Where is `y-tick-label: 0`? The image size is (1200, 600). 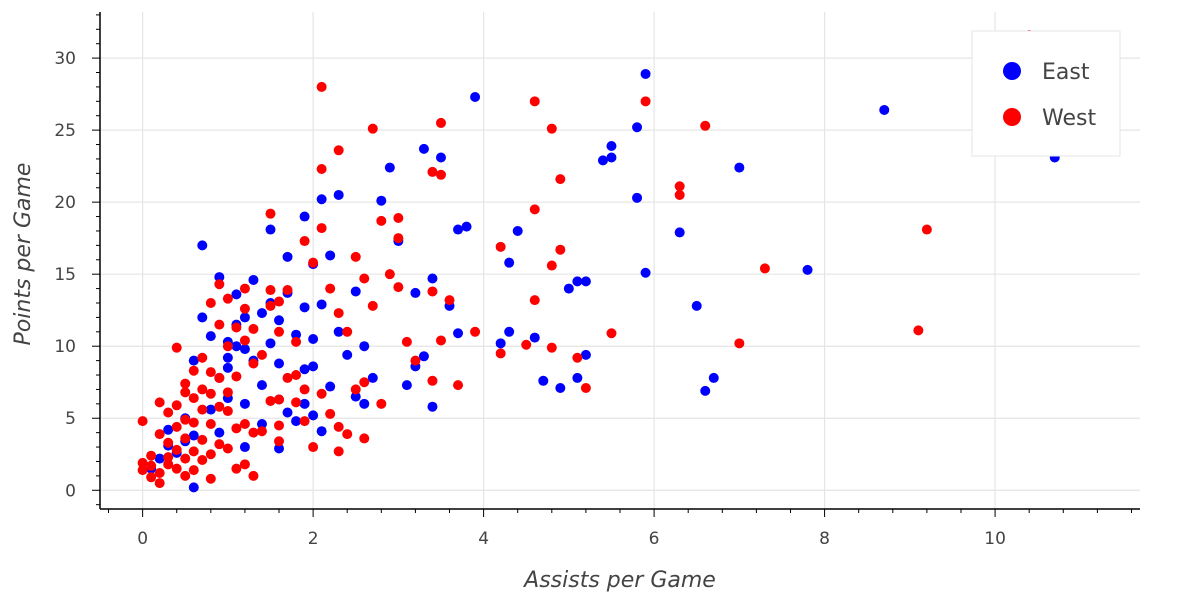
y-tick-label: 0 is located at coordinates (70, 491).